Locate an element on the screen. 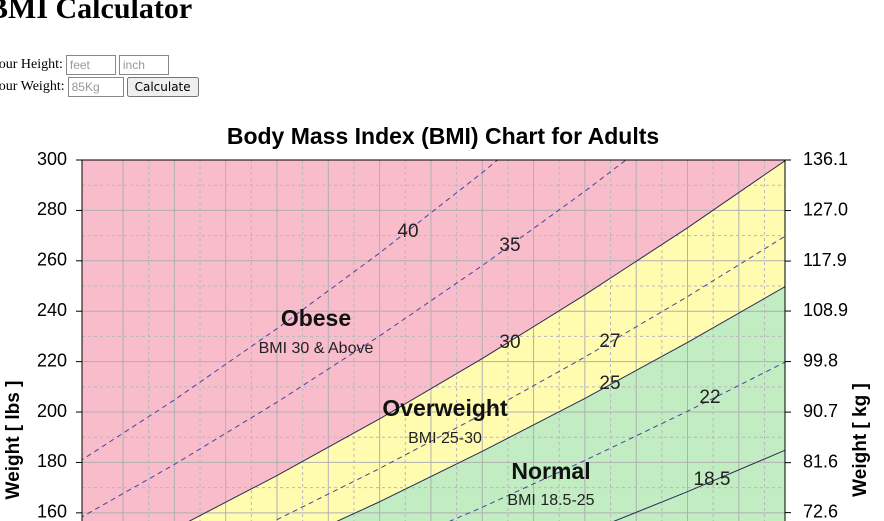  line-label: 30 is located at coordinates (509, 342).